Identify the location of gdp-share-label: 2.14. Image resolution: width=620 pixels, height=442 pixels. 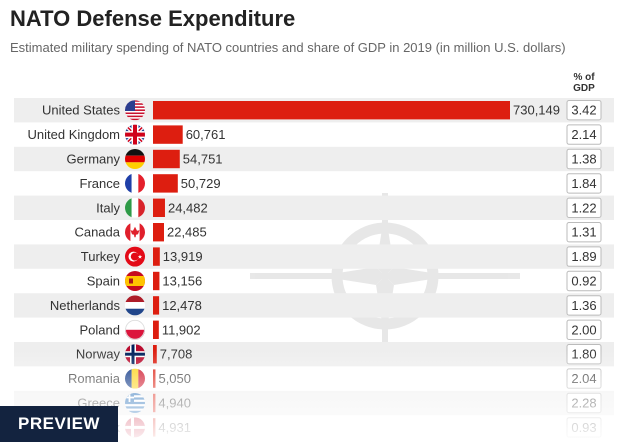
(583, 134).